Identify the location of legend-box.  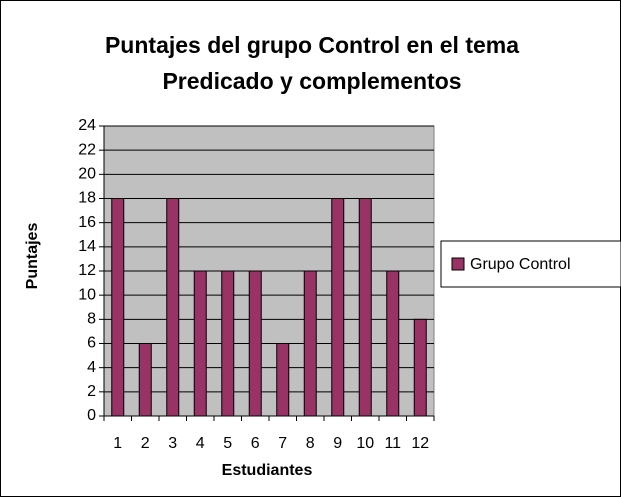
(530, 264).